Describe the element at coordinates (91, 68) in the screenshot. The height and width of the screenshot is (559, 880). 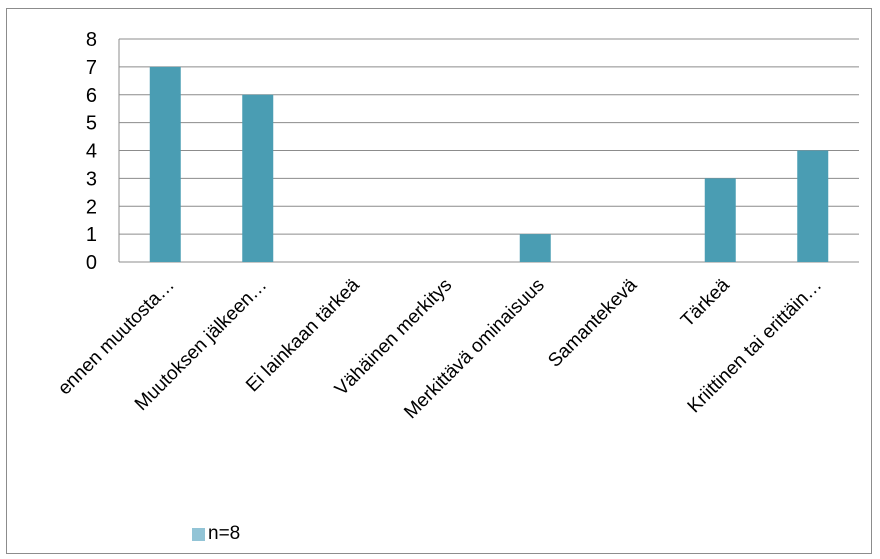
I see `y-tick-label: 7` at that location.